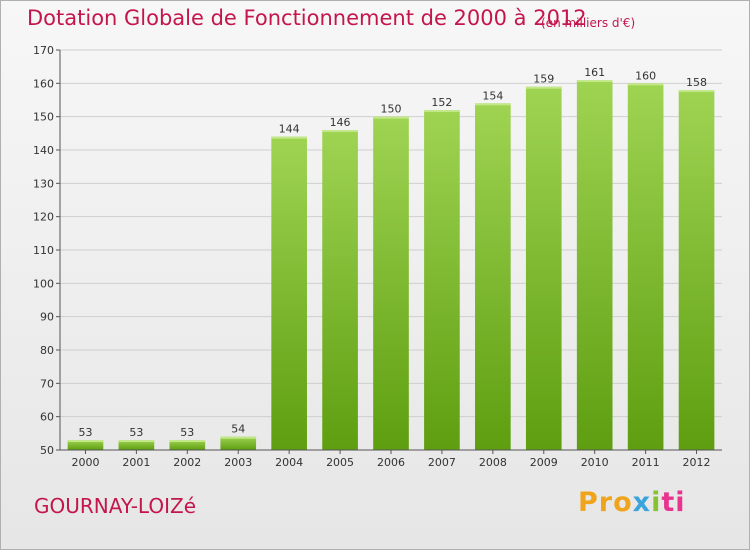 Image resolution: width=750 pixels, height=550 pixels. I want to click on y-tick-label: 170, so click(43, 50).